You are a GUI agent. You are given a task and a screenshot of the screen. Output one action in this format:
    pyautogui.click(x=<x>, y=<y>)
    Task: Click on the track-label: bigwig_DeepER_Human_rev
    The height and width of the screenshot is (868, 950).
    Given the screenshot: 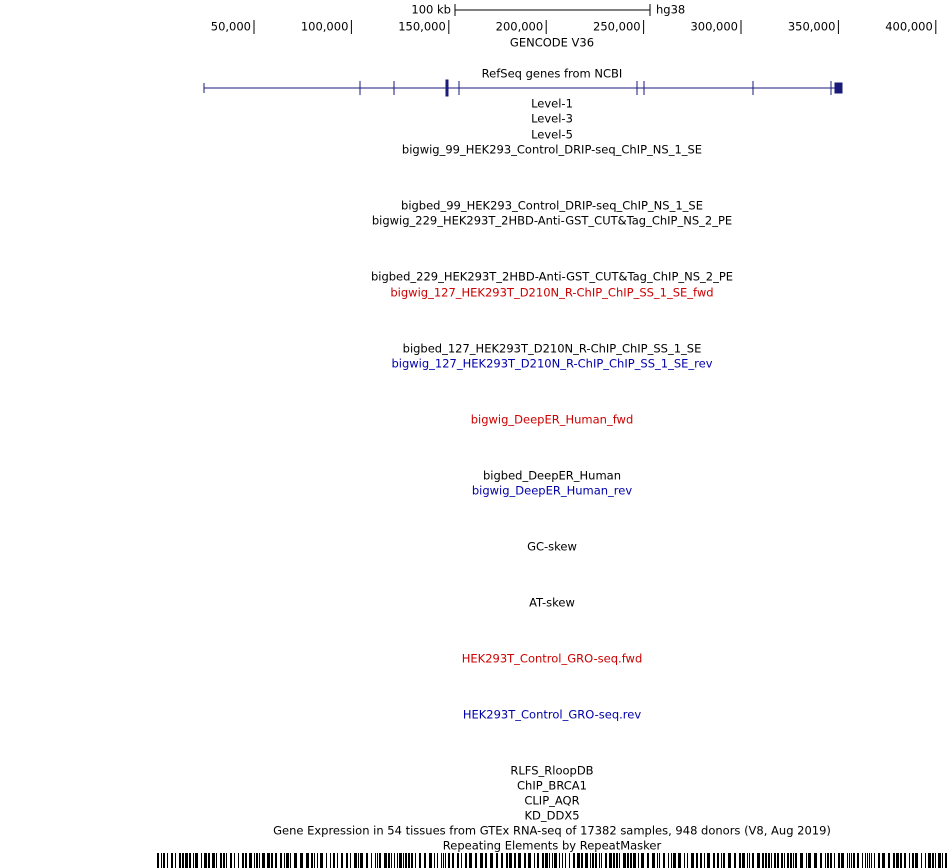 What is the action you would take?
    pyautogui.click(x=552, y=491)
    